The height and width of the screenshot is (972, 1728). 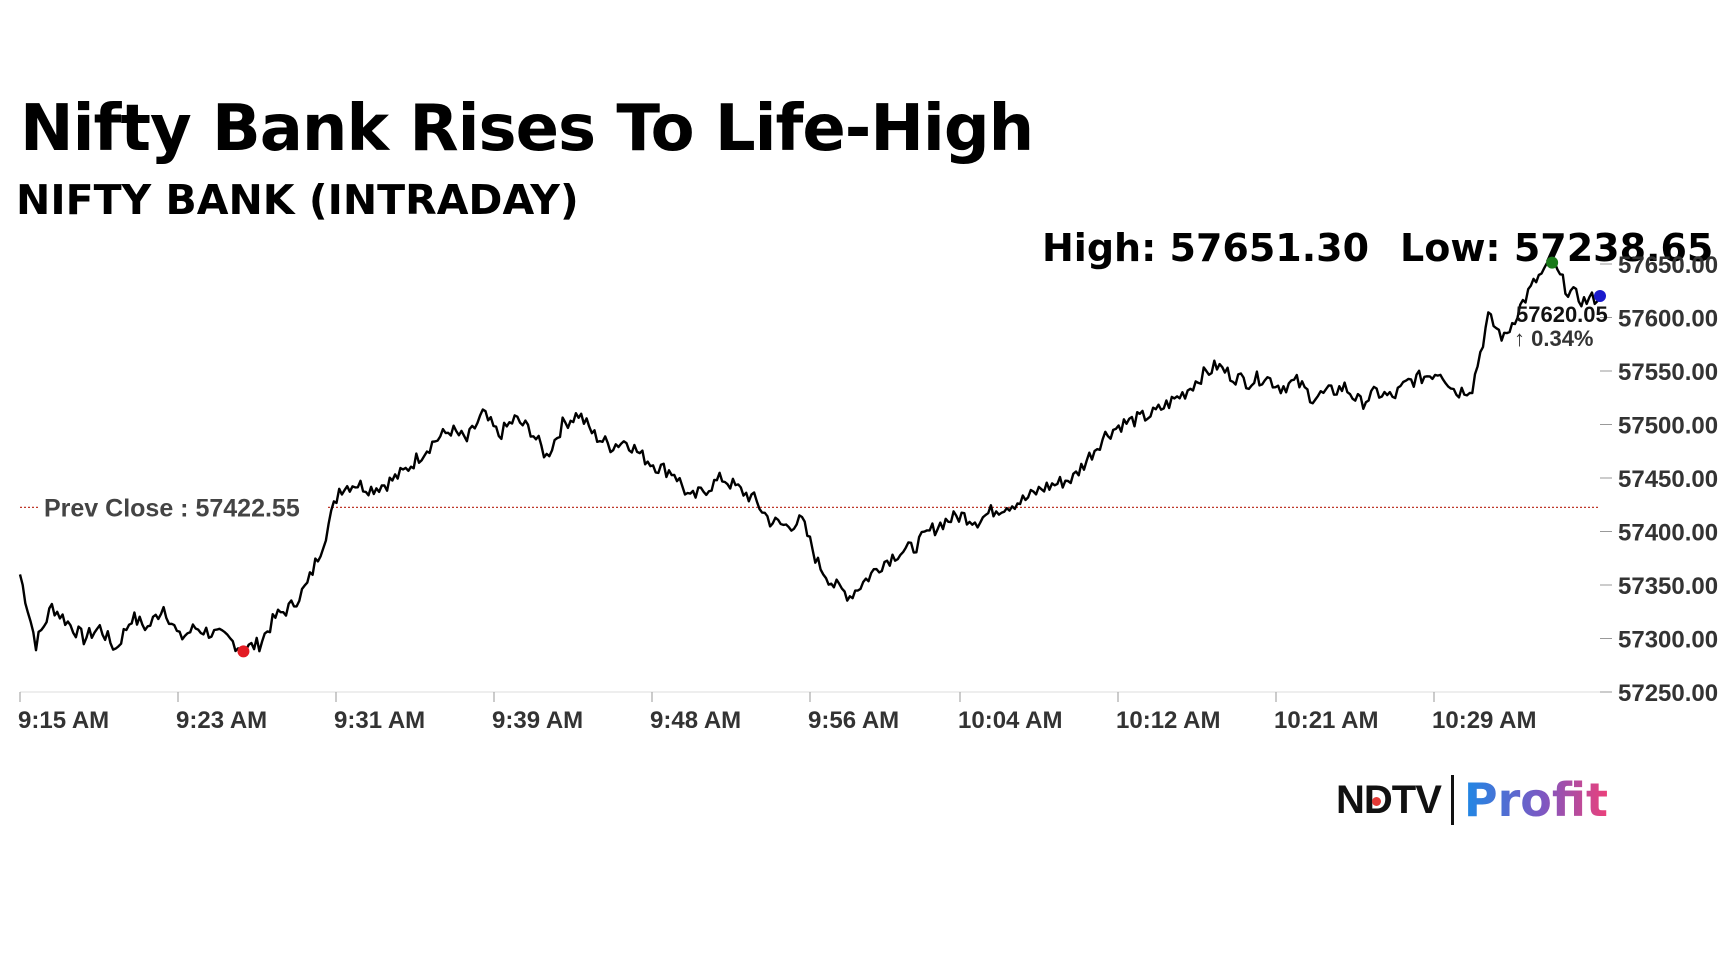 What do you see at coordinates (1326, 720) in the screenshot?
I see `x-tick-label: 10:21 AM` at bounding box center [1326, 720].